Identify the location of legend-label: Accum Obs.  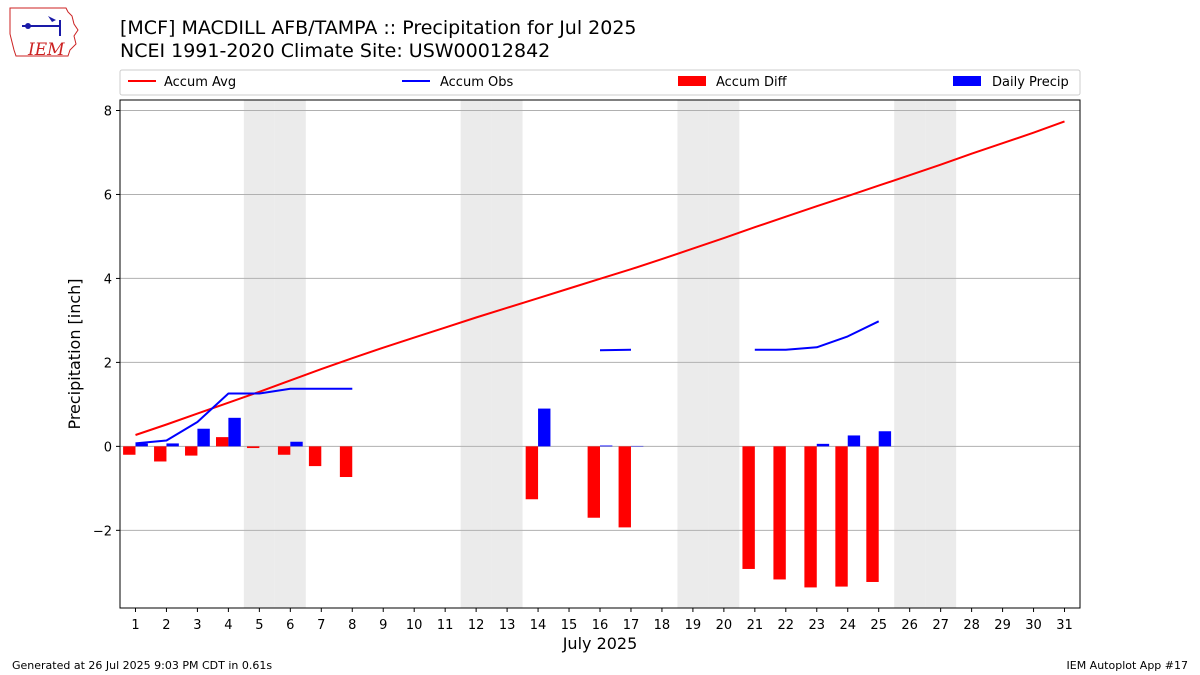
(476, 82).